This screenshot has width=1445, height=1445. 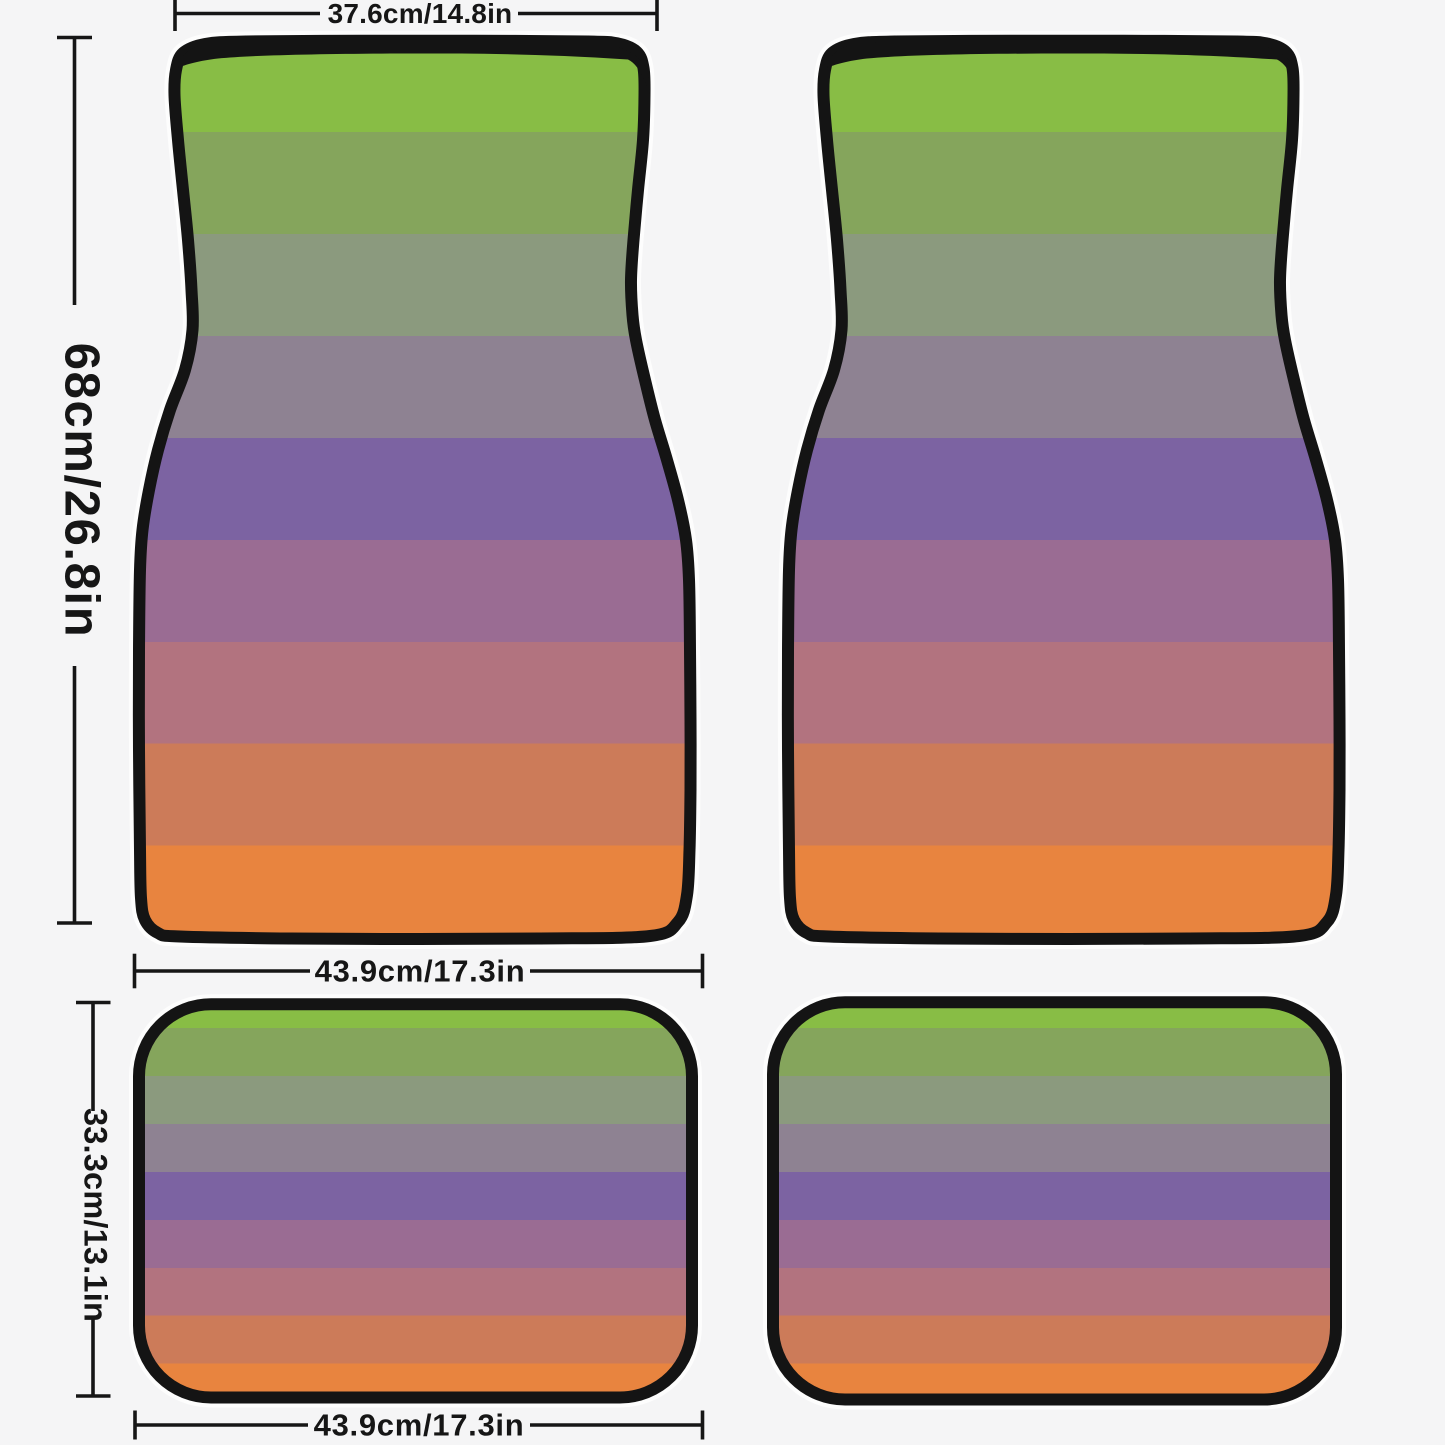 What do you see at coordinates (96, 1215) in the screenshot?
I see `svg-text: 33.3cm/13.1in` at bounding box center [96, 1215].